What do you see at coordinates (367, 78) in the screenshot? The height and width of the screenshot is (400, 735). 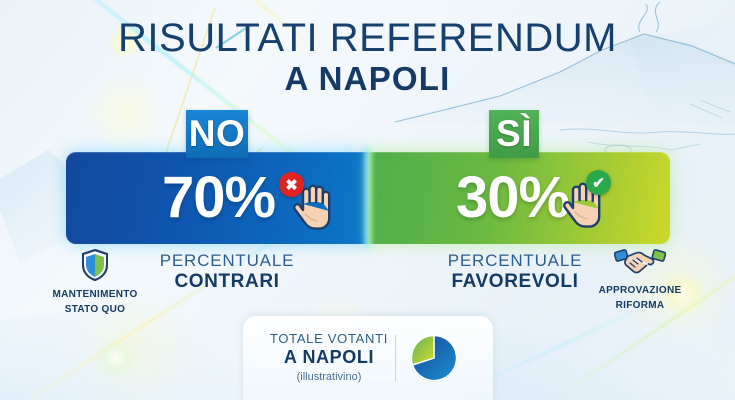 I see `title-line-secondary: A NAPOLI` at bounding box center [367, 78].